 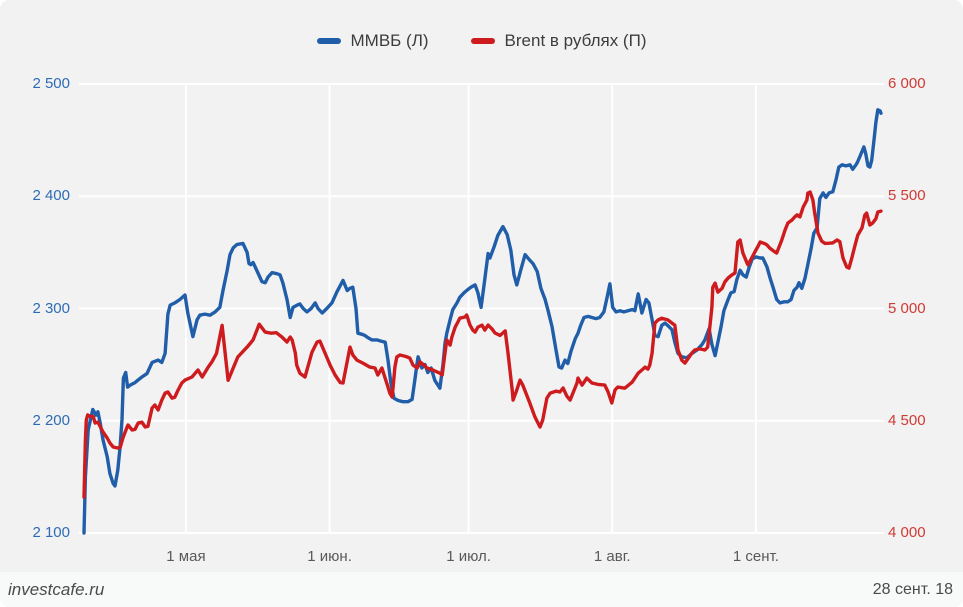 What do you see at coordinates (481, 589) in the screenshot?
I see `chart-footer: investcafe.ru 28 сент. 18` at bounding box center [481, 589].